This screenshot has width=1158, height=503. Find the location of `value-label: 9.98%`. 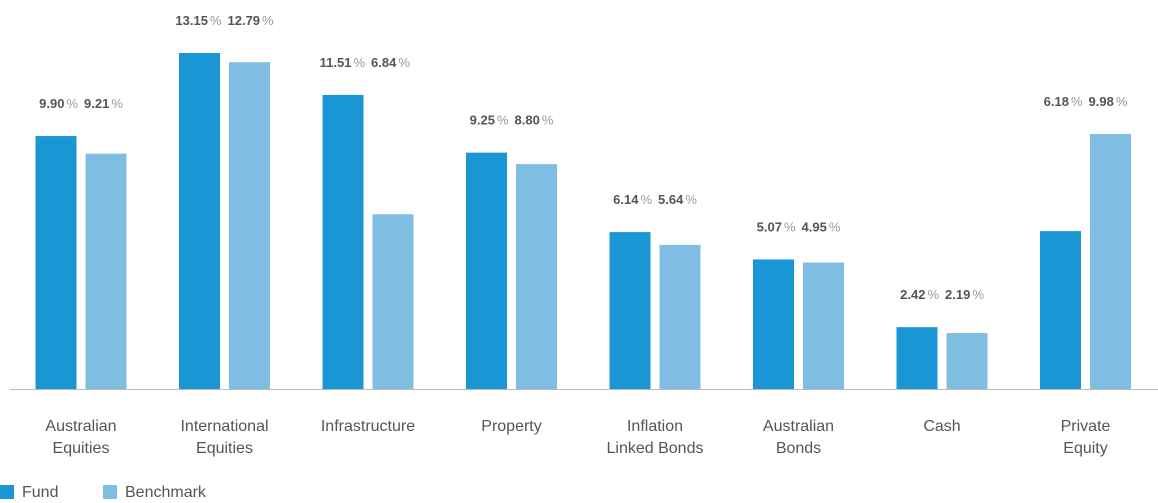

value-label: 9.98% is located at coordinates (1108, 101).